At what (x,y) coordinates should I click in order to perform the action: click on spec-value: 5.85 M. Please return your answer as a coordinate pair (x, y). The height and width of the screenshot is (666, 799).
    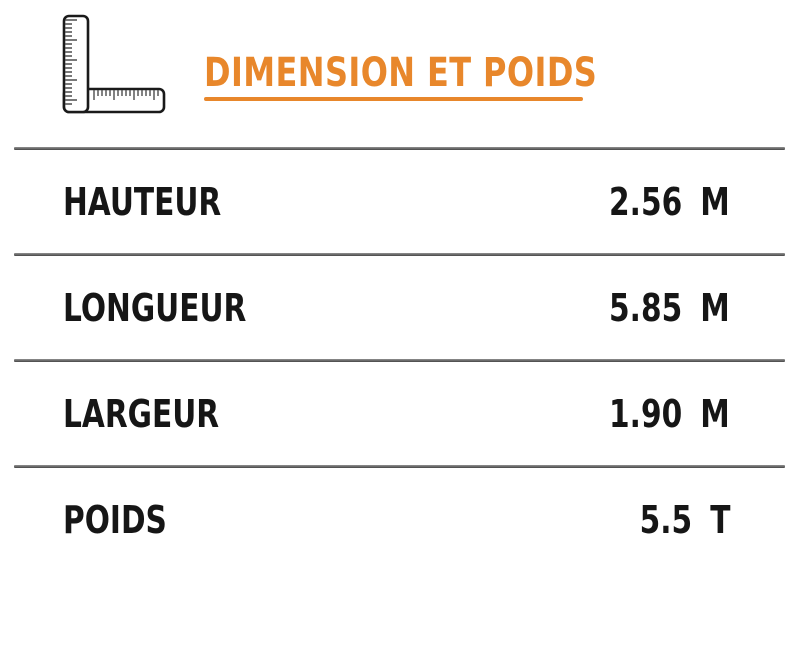
    Looking at the image, I should click on (669, 307).